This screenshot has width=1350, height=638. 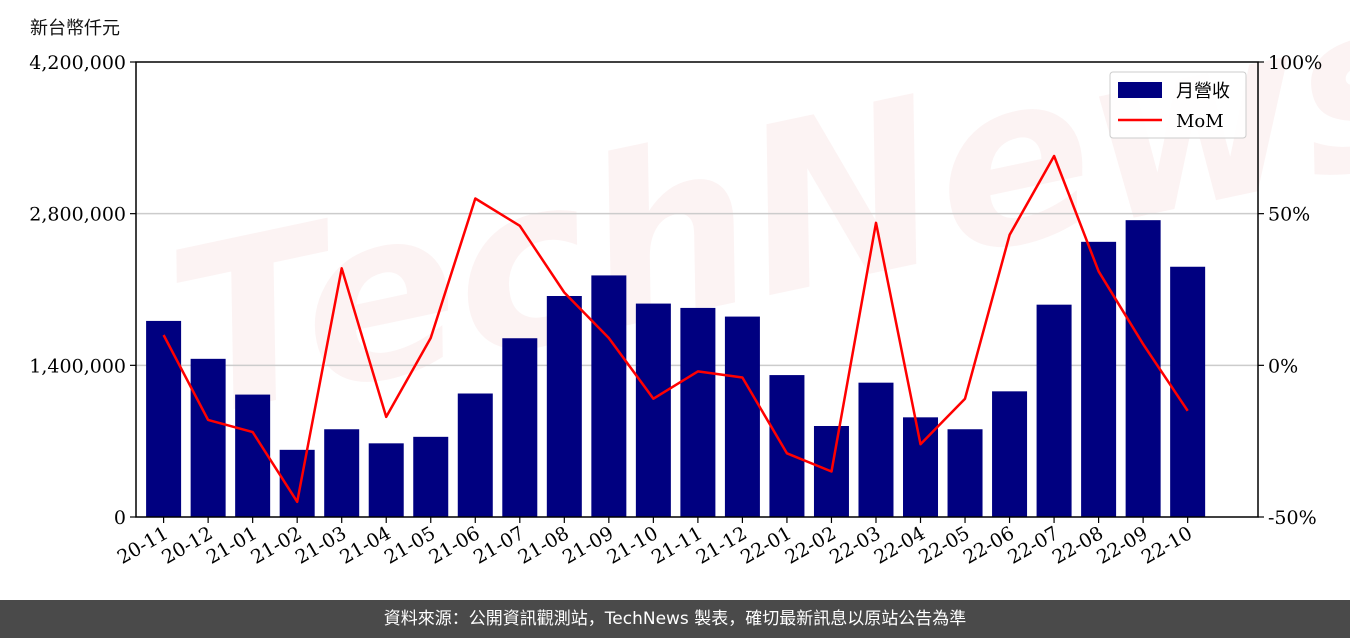 What do you see at coordinates (77, 215) in the screenshot?
I see `left-axis-tick-label: 2,800,000` at bounding box center [77, 215].